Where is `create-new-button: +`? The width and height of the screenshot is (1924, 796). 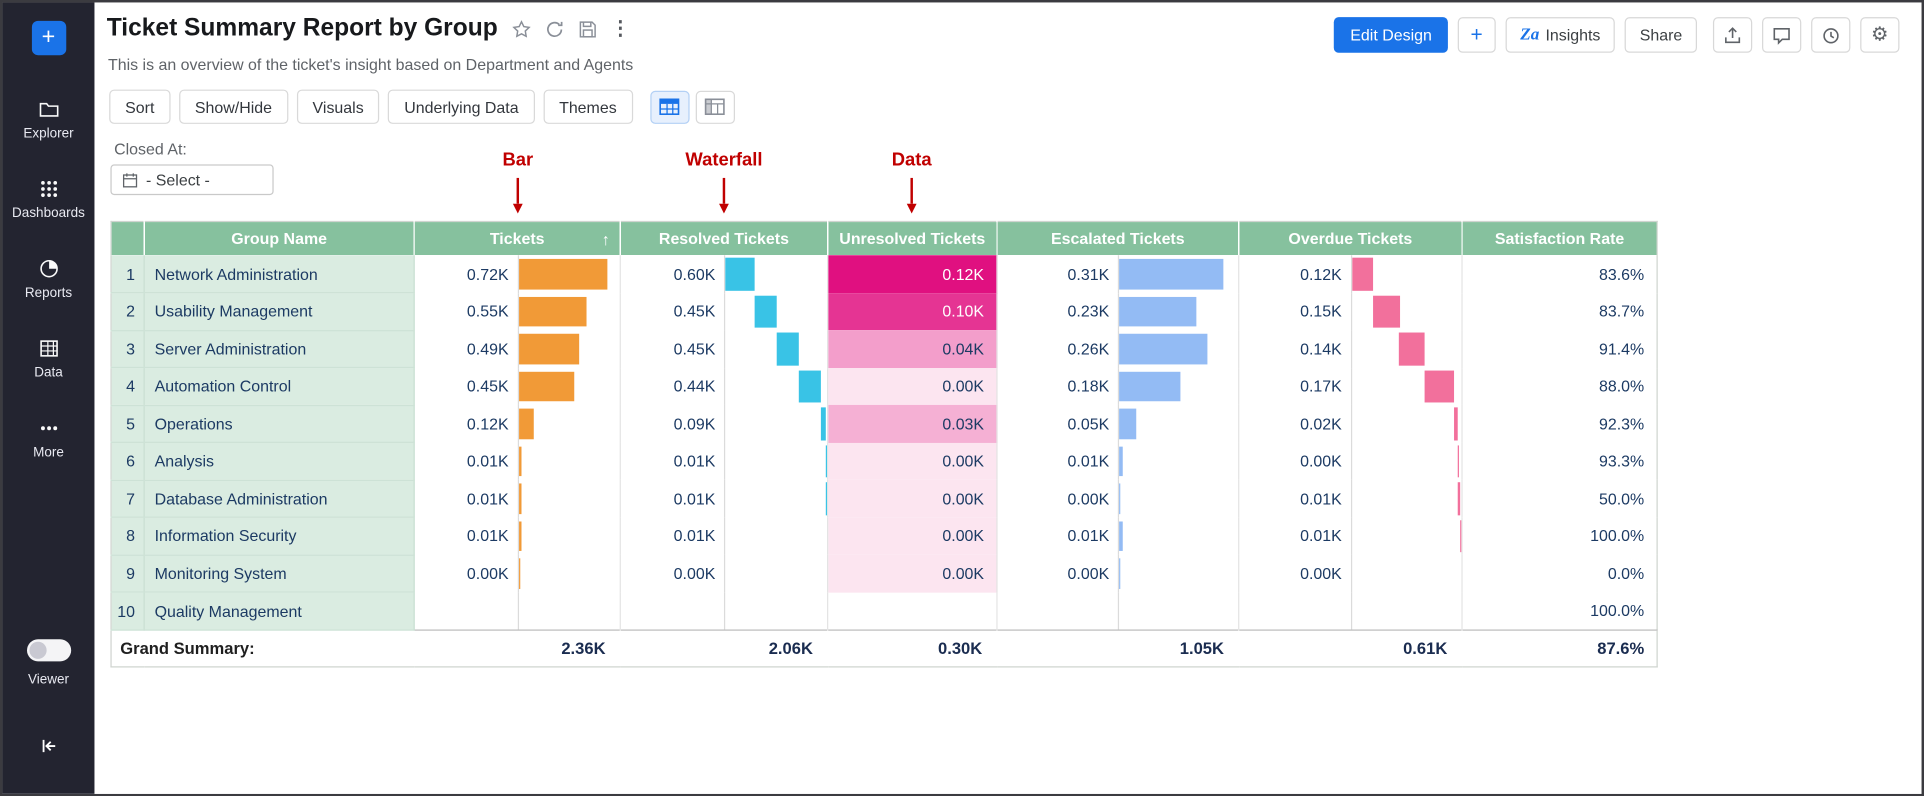
create-new-button: + is located at coordinates (48, 38).